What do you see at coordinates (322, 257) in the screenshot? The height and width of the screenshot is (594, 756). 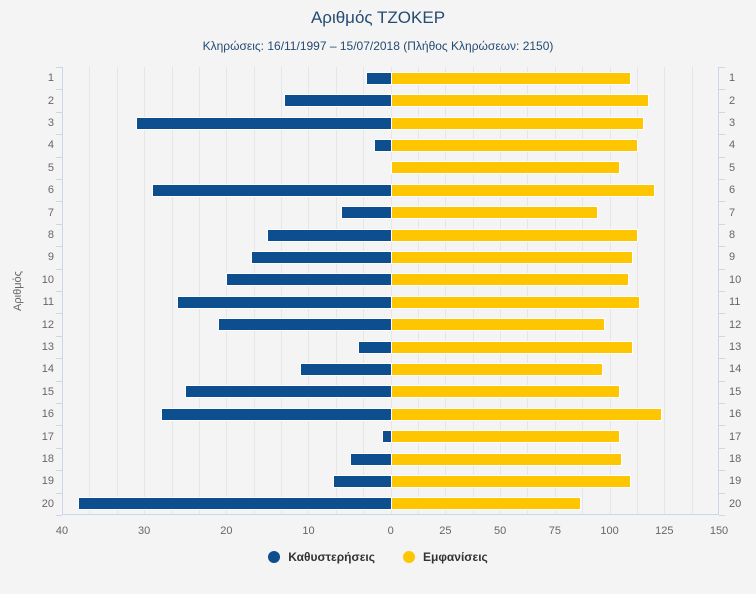 I see `bar-Καθυστερήσεις-9` at bounding box center [322, 257].